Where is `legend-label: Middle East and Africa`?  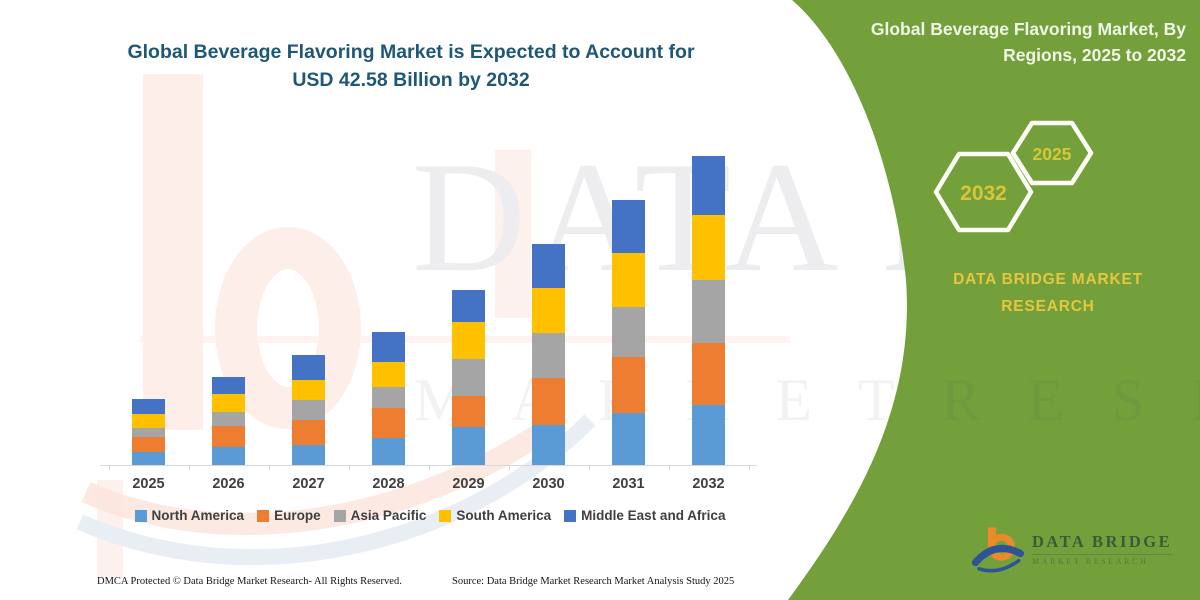 legend-label: Middle East and Africa is located at coordinates (653, 515).